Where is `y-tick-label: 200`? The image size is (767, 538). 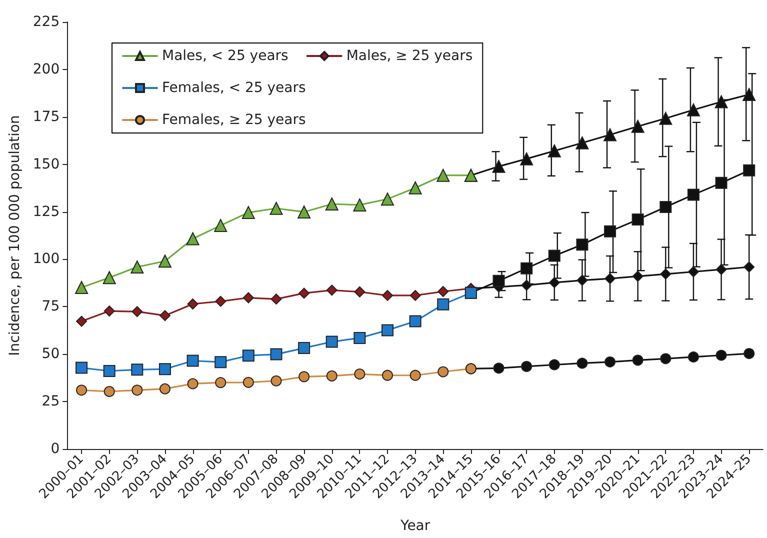
y-tick-label: 200 is located at coordinates (46, 69).